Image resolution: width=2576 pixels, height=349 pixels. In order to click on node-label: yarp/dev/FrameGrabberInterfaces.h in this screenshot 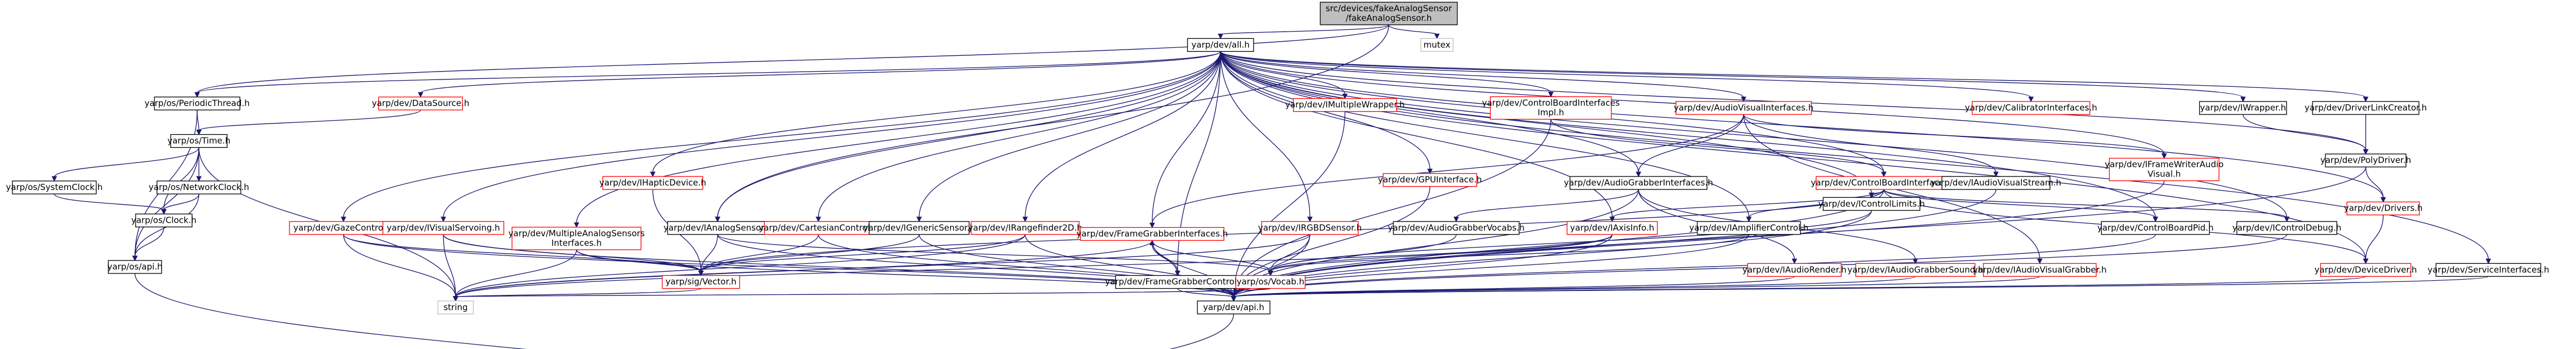, I will do `click(1152, 233)`.